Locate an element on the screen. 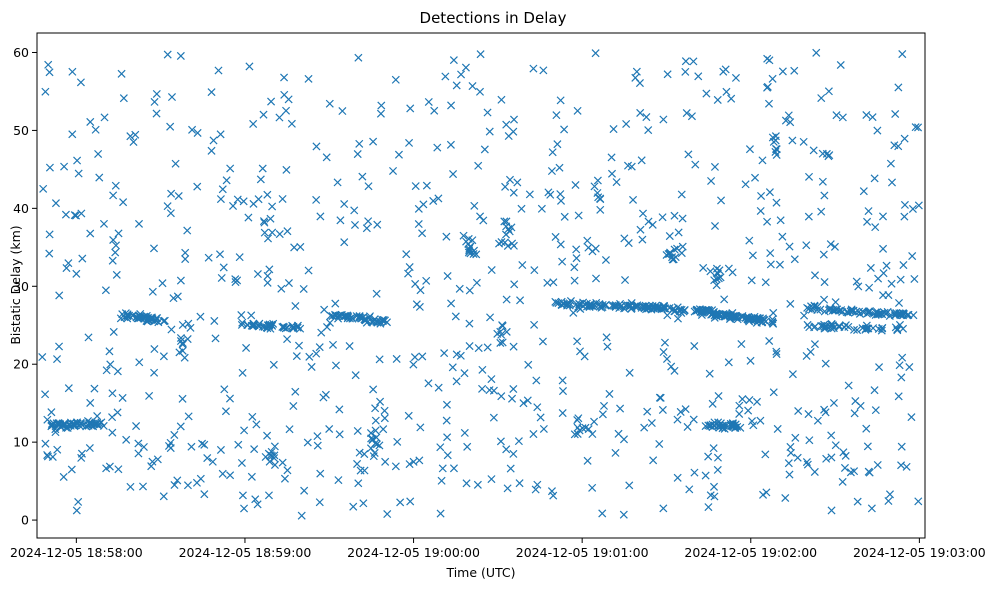  y-tick-label: 50 is located at coordinates (21, 130).